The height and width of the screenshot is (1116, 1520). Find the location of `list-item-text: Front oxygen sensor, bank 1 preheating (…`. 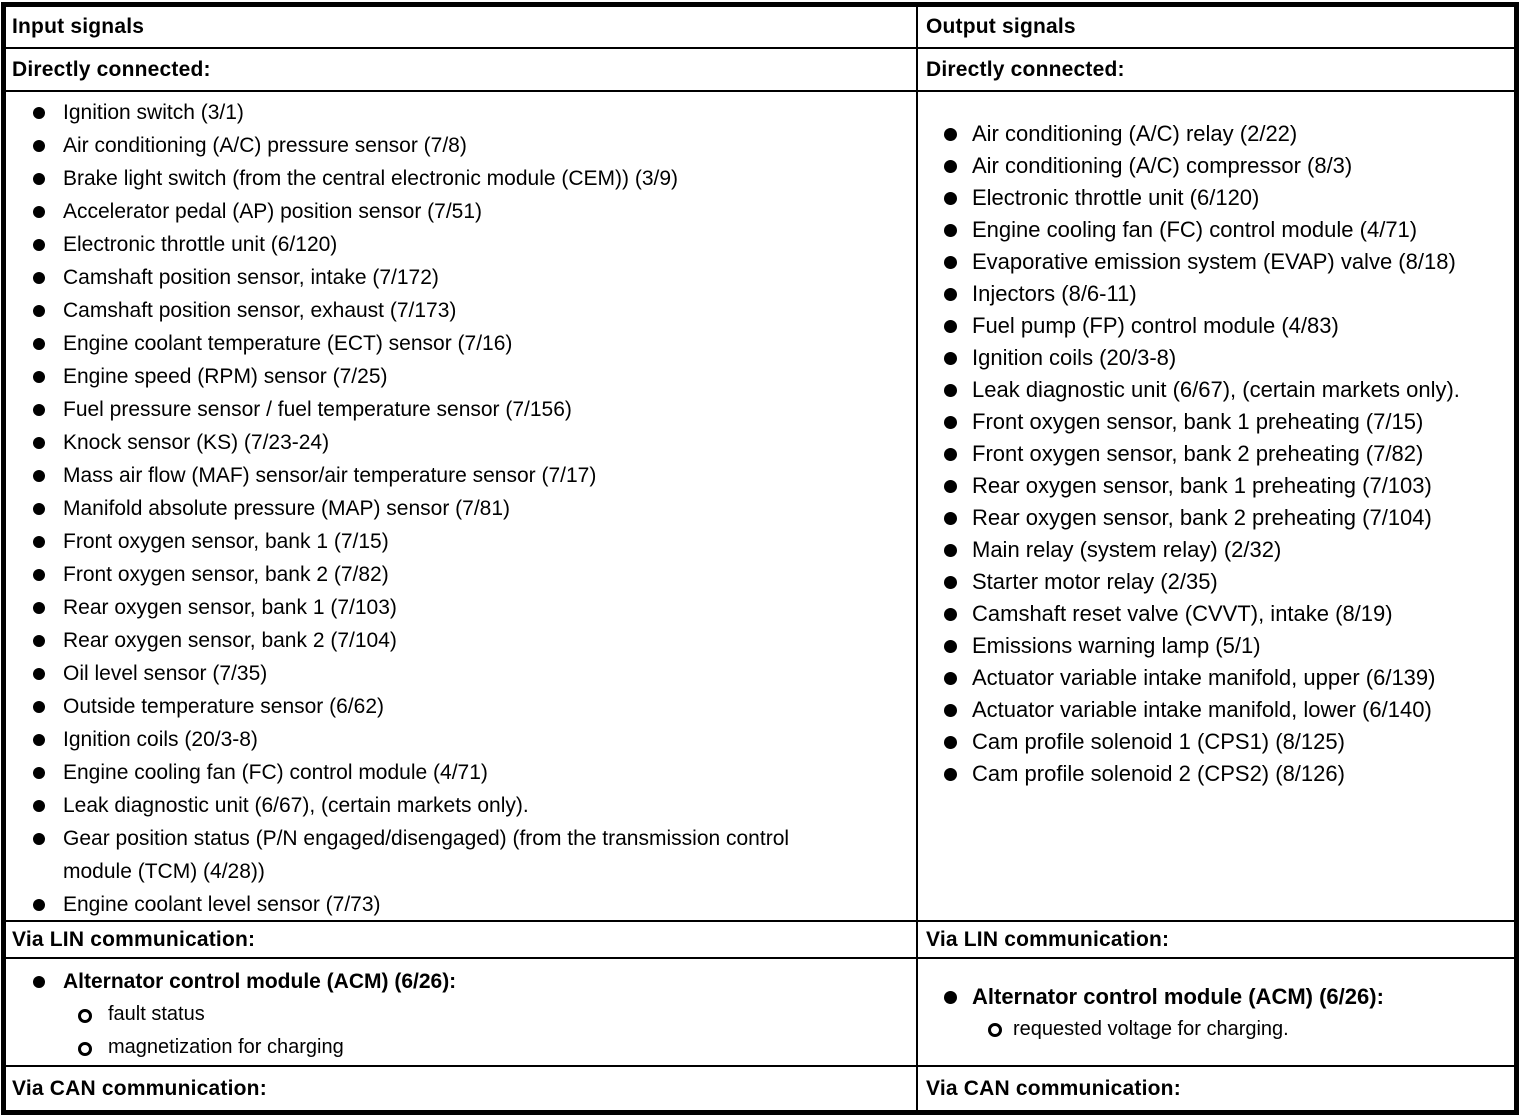

list-item-text: Front oxygen sensor, bank 1 preheating (… is located at coordinates (1198, 421).